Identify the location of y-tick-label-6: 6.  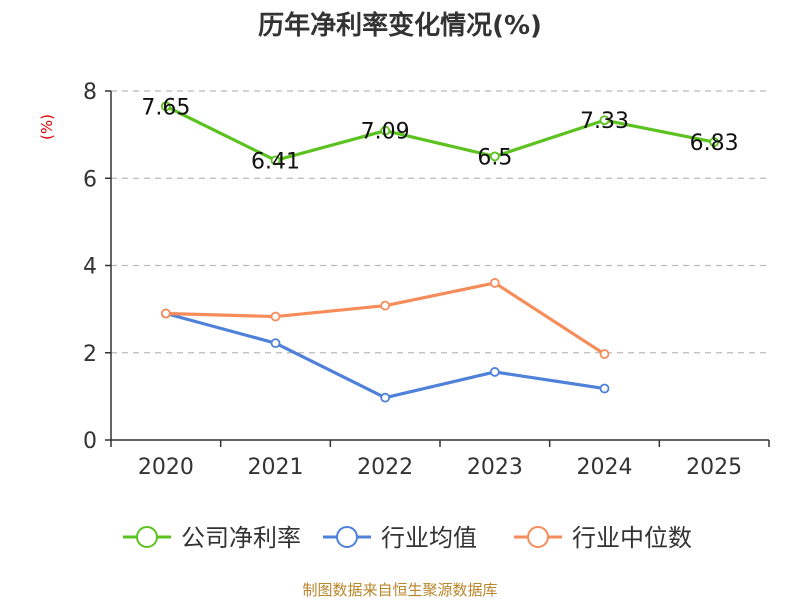
(90, 179).